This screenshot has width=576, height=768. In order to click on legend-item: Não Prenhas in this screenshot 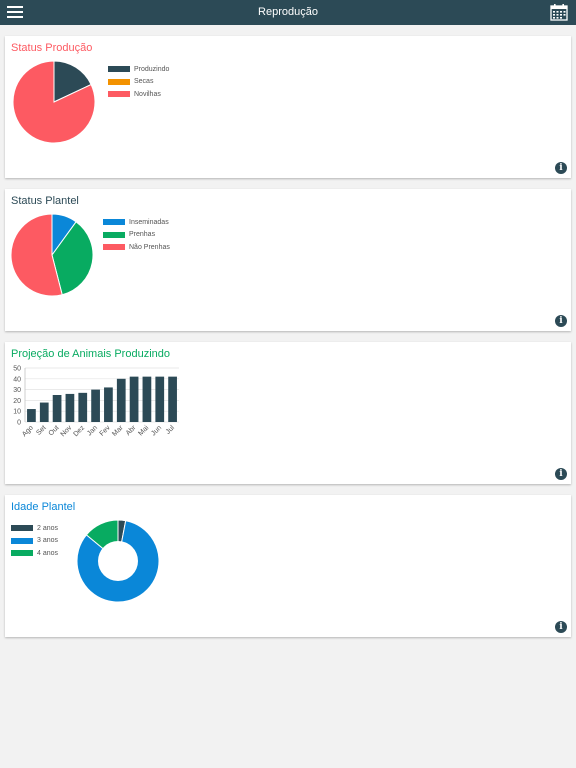, I will do `click(136, 247)`.